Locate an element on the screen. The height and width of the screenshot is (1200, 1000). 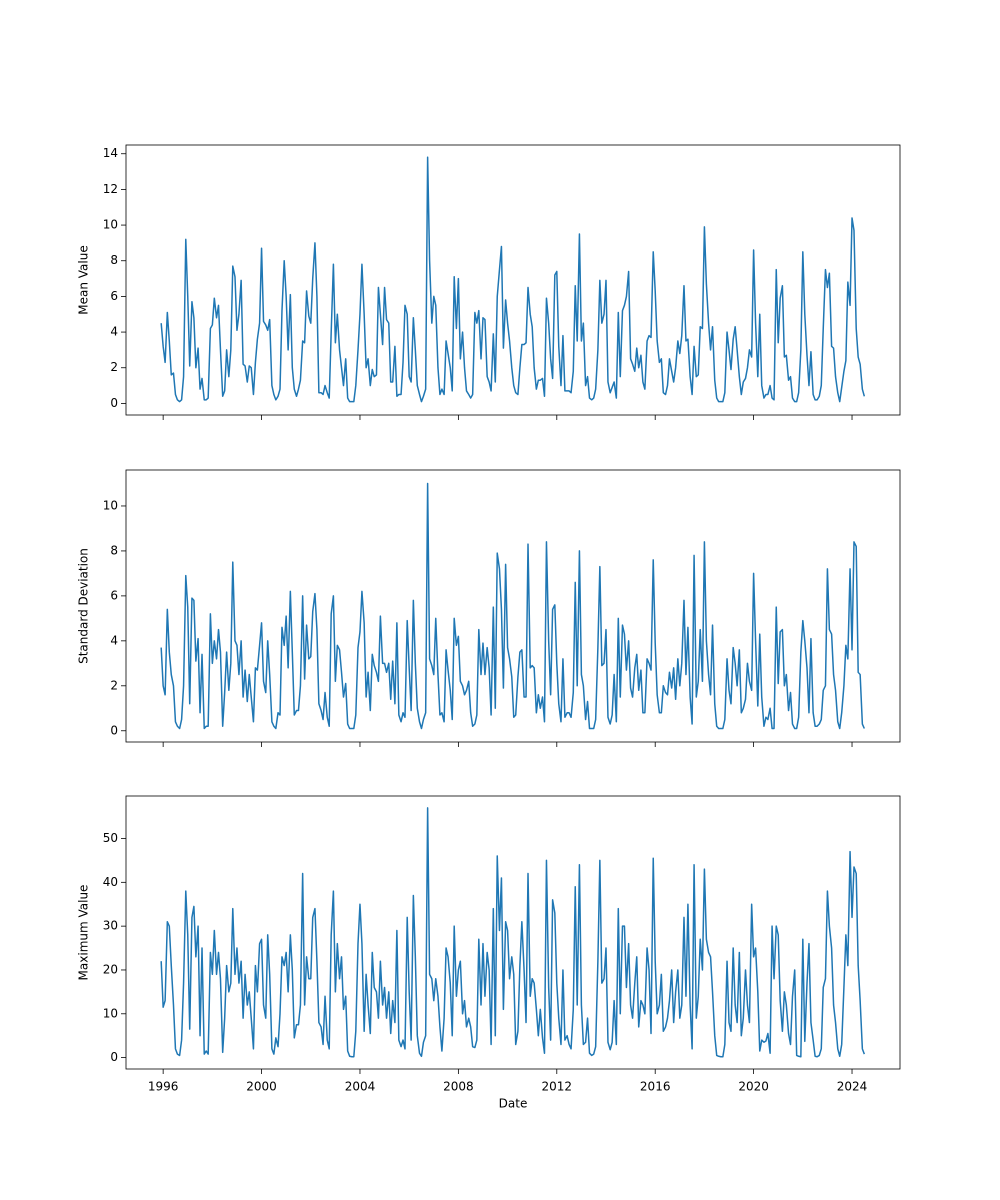
y-tick-label: 12 is located at coordinates (110, 189).